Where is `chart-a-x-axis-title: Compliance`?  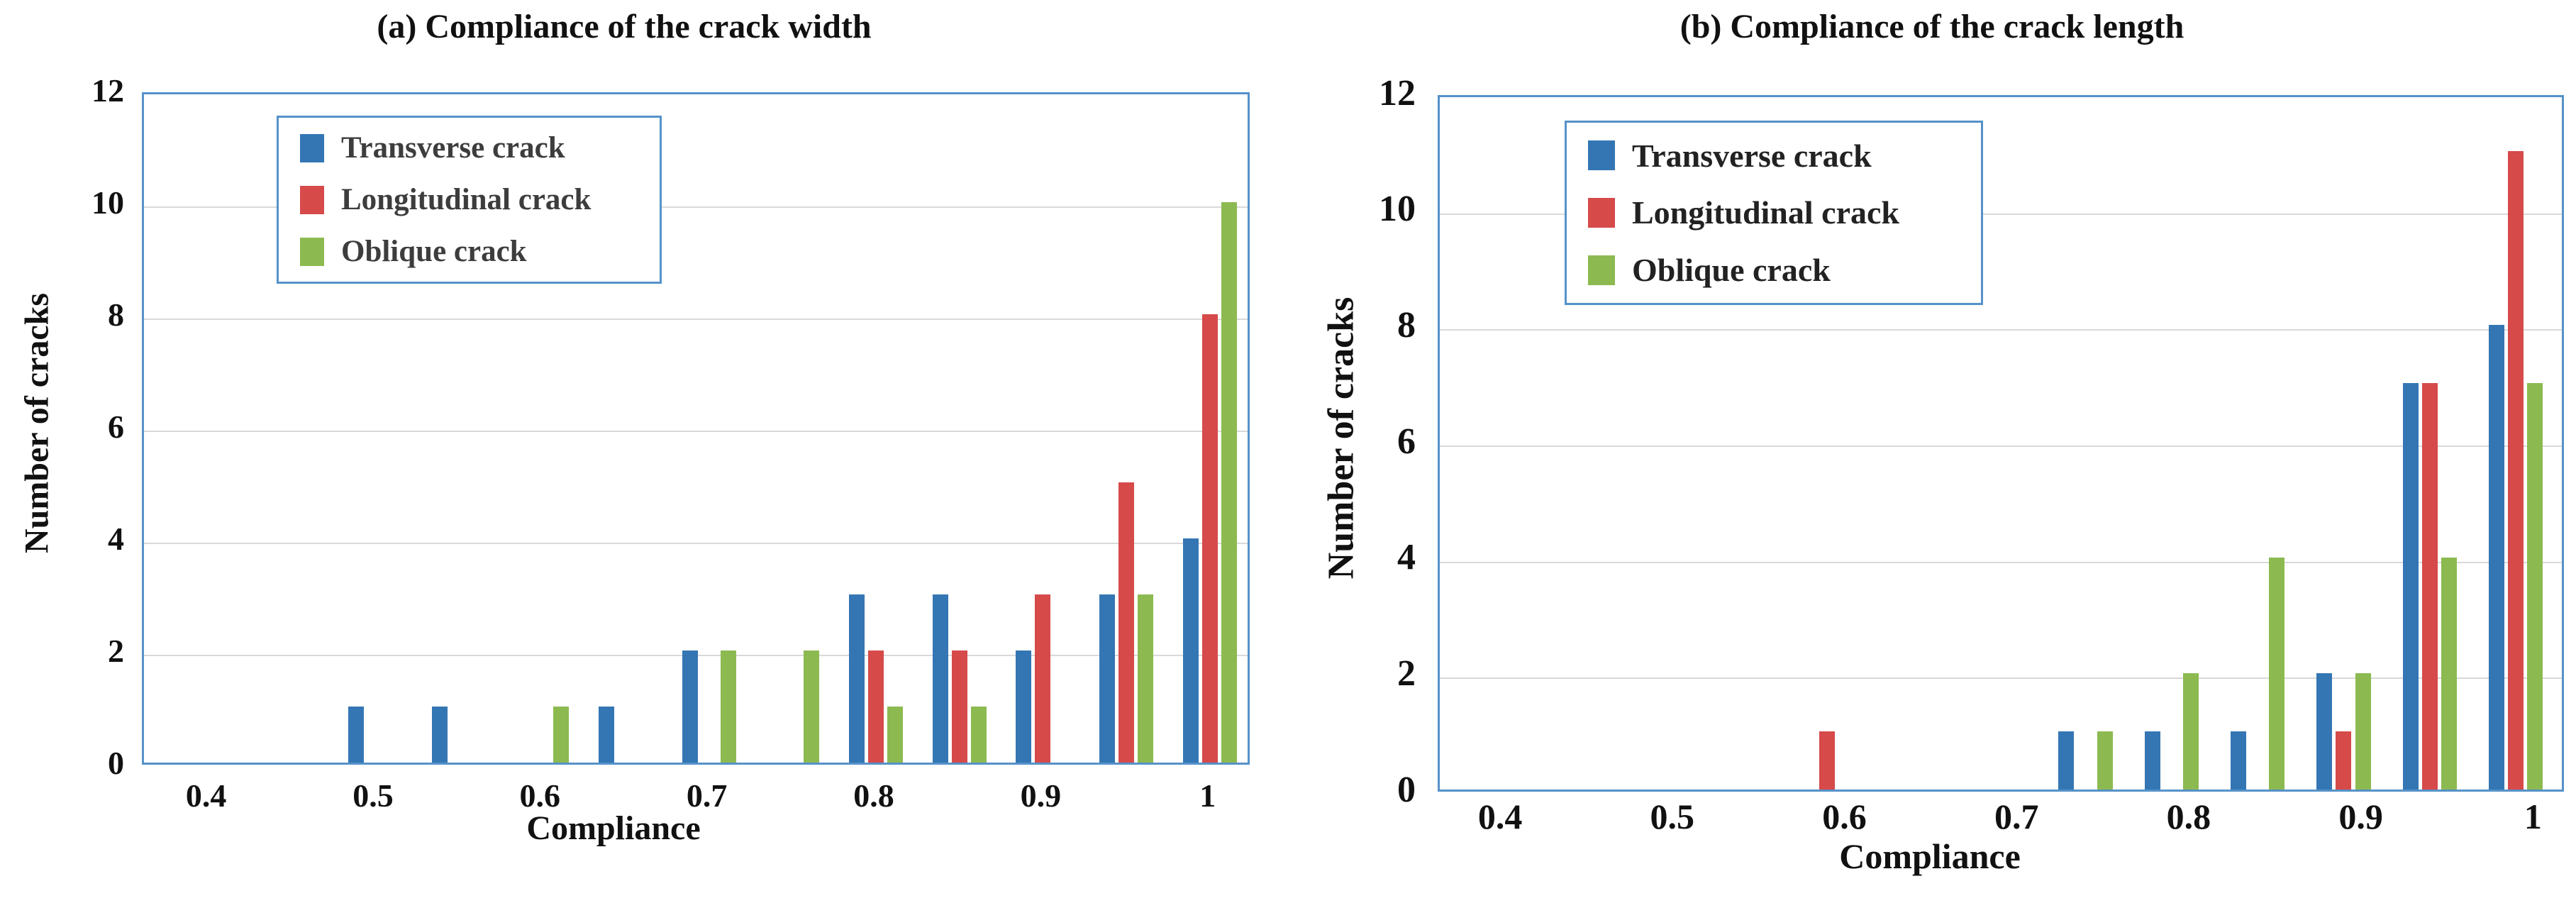
chart-a-x-axis-title: Compliance is located at coordinates (613, 828).